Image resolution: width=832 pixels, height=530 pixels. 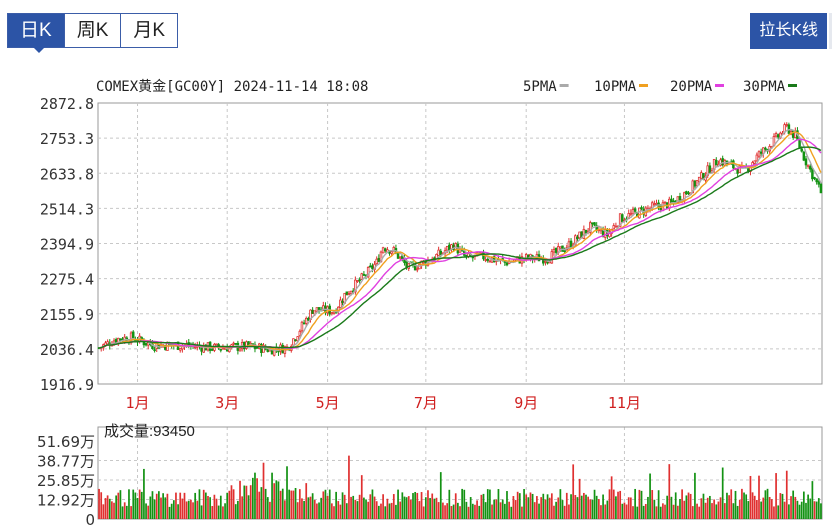 What do you see at coordinates (615, 87) in the screenshot?
I see `legend-label: 10PMA` at bounding box center [615, 87].